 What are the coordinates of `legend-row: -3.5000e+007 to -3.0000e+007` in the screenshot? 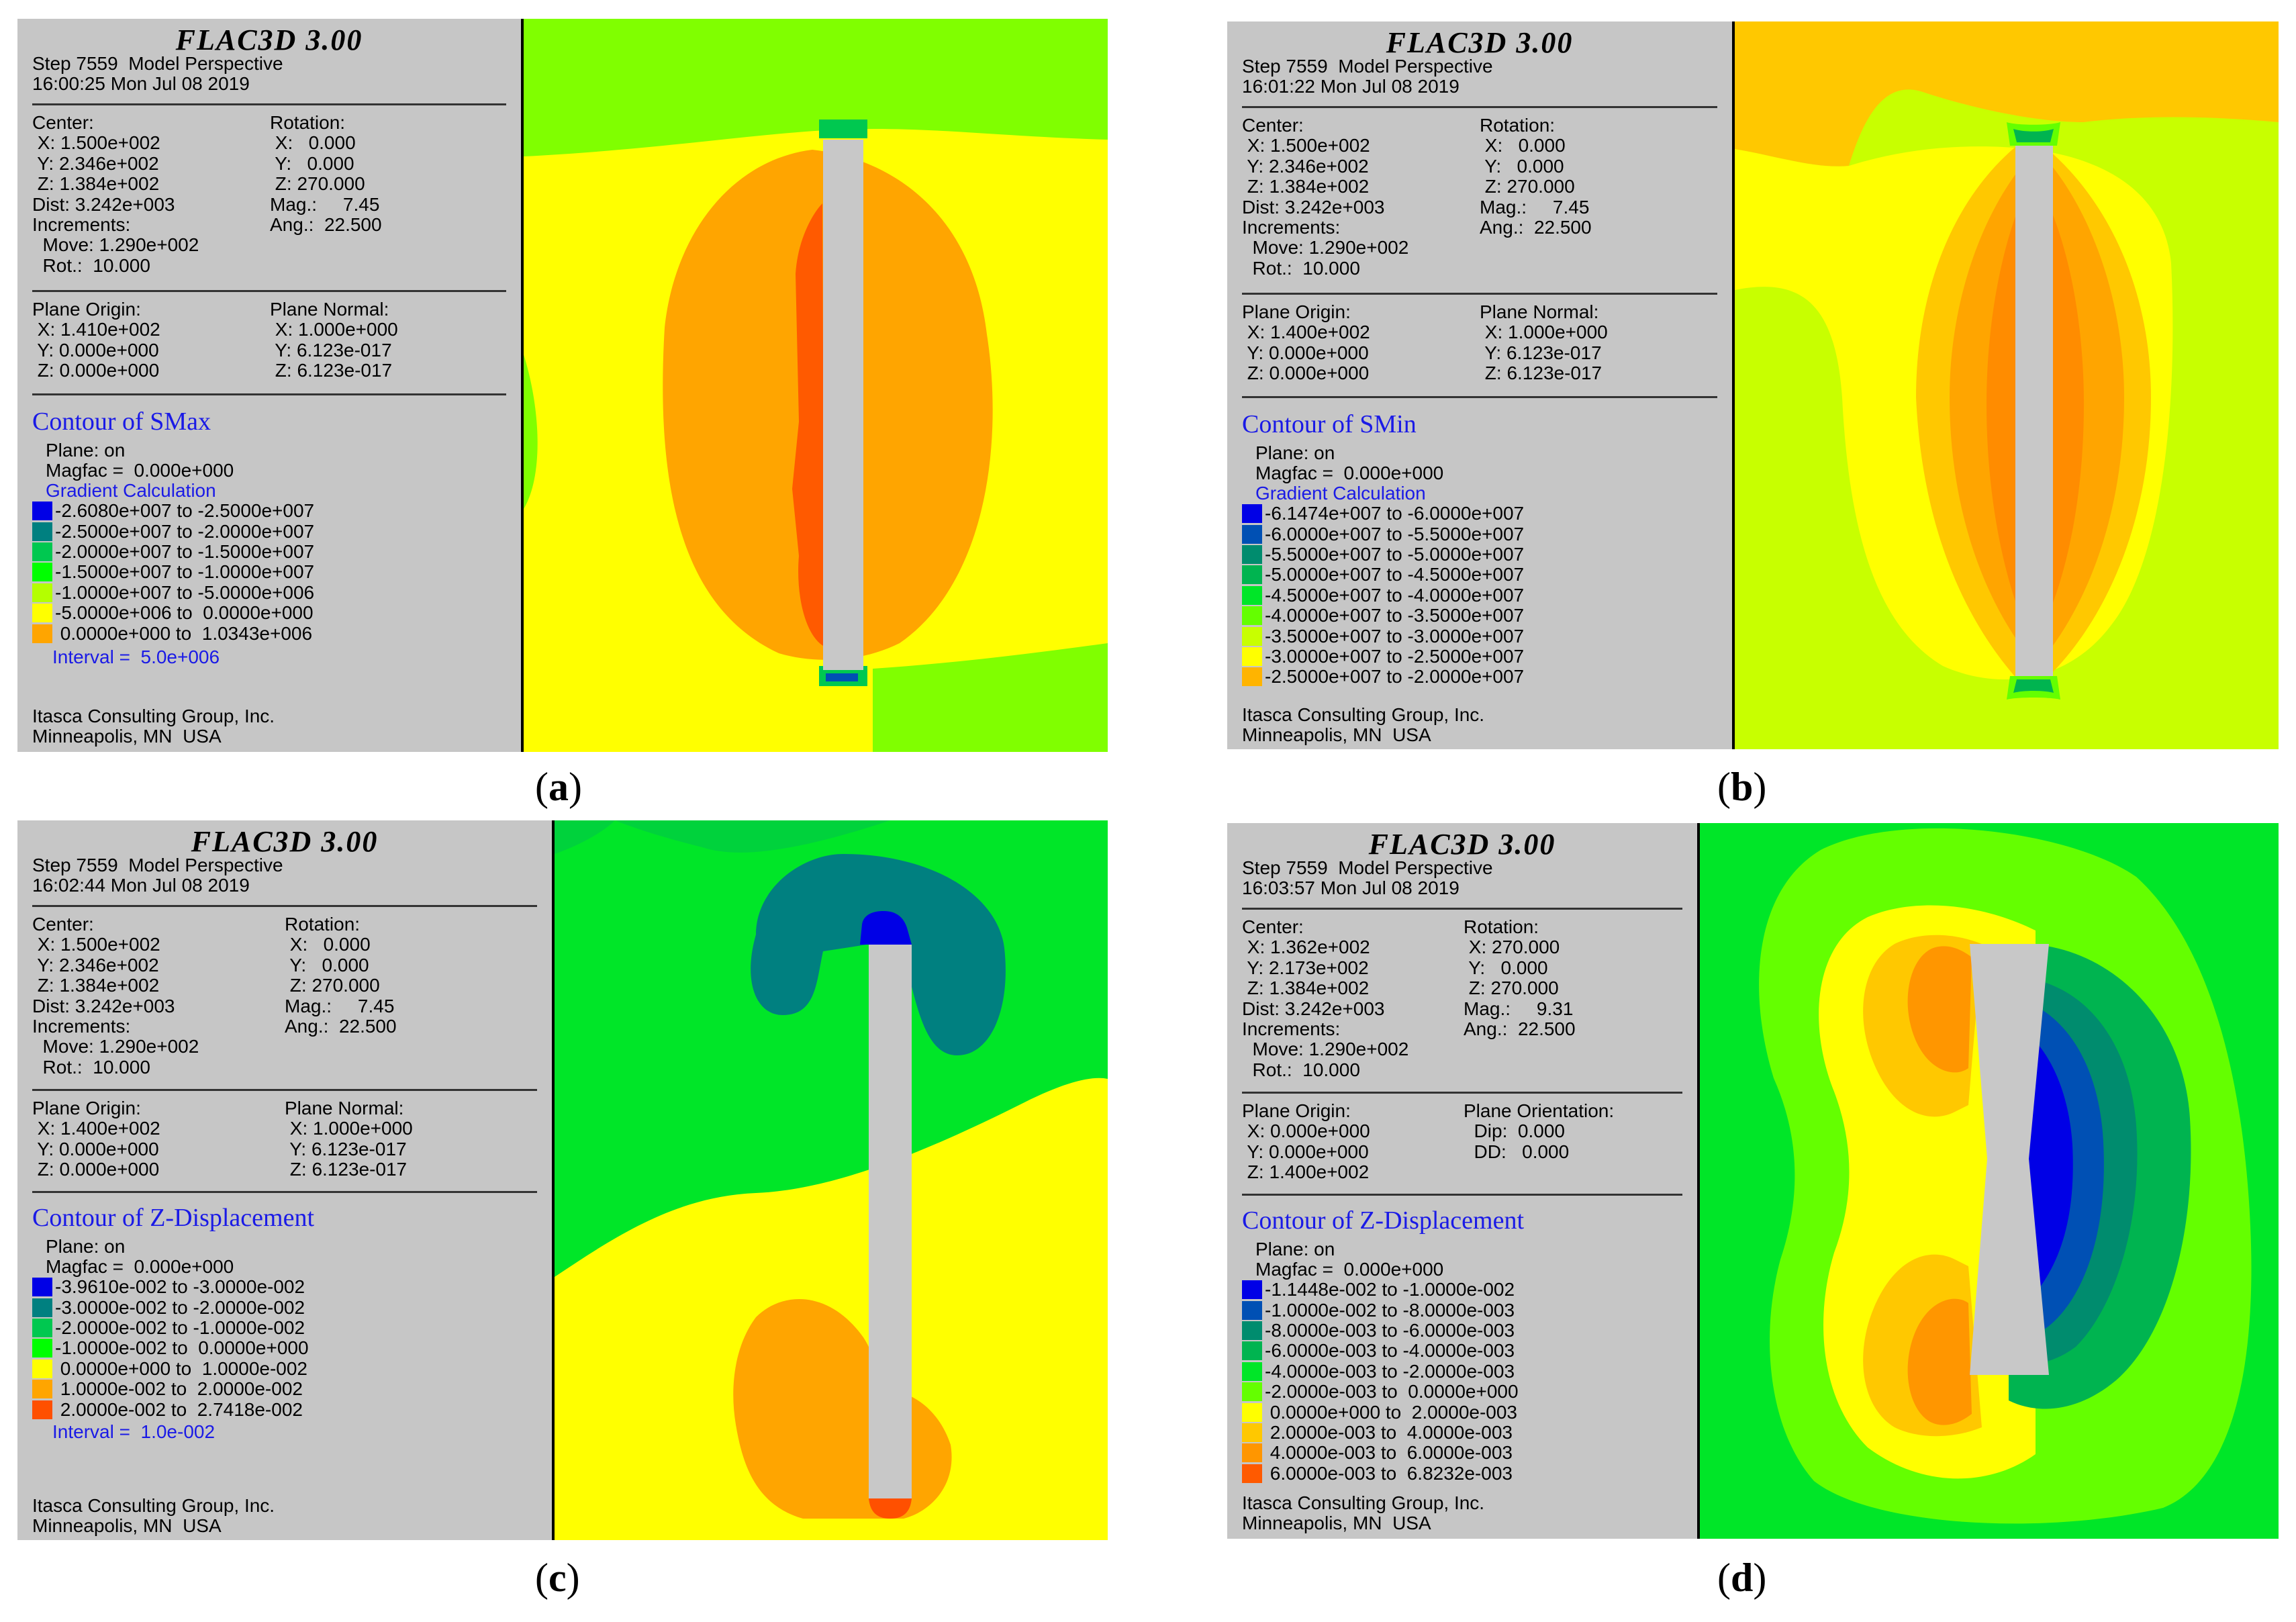 It's located at (1384, 636).